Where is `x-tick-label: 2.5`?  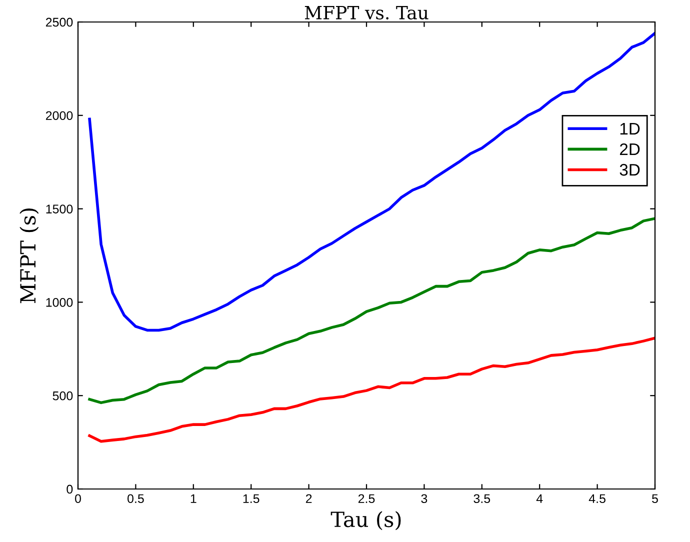
x-tick-label: 2.5 is located at coordinates (366, 499).